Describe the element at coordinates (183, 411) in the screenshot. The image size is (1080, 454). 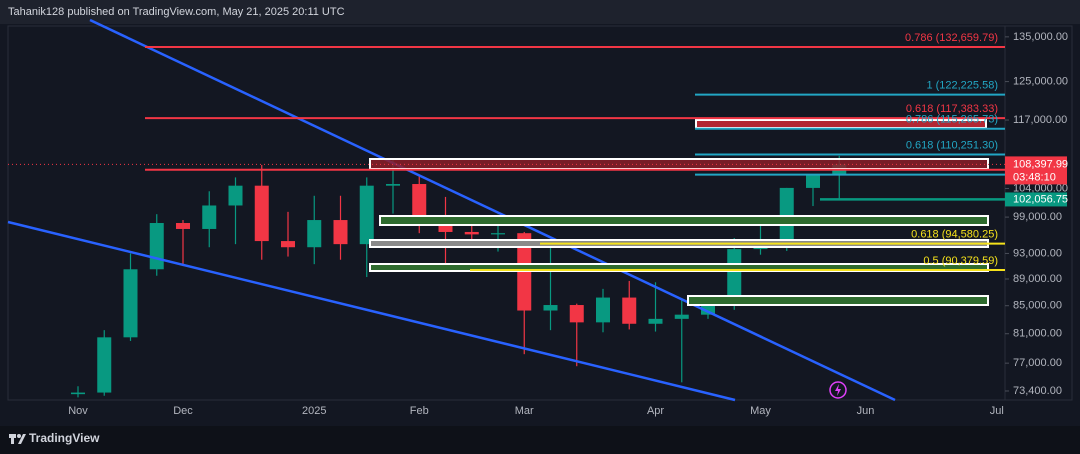
I see `x-tick-label: Dec` at that location.